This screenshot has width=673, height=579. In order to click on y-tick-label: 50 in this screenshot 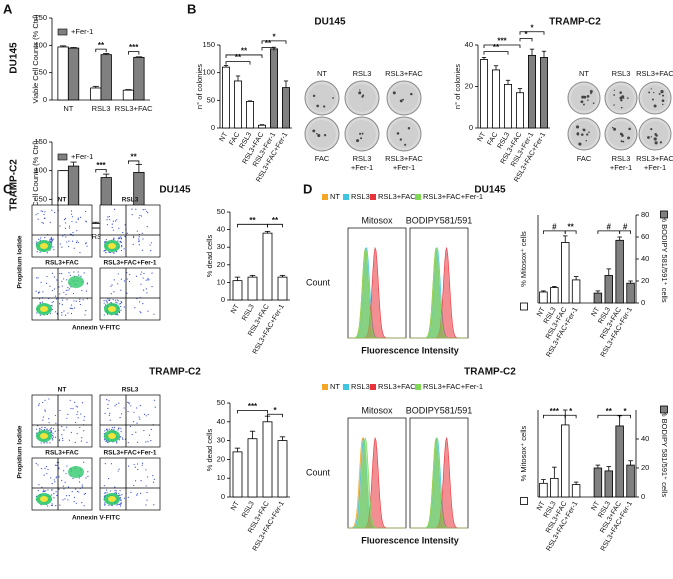, I will do `click(221, 211)`.